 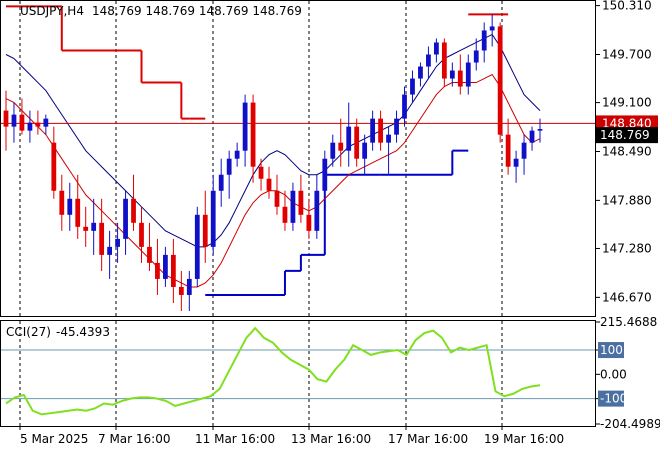 What do you see at coordinates (54, 439) in the screenshot?
I see `time-axis-label: 5 Mar 2025` at bounding box center [54, 439].